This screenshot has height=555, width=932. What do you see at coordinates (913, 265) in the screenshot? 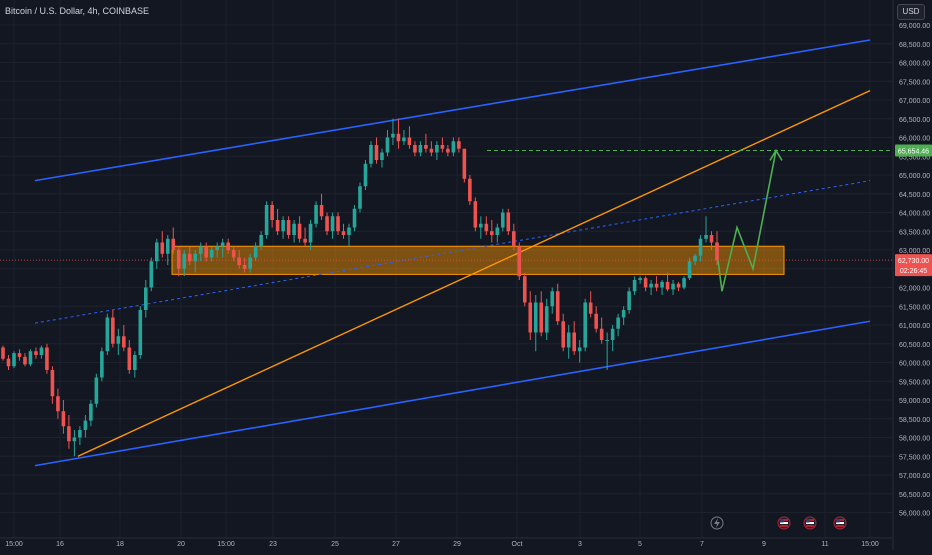
I see `last-price-badge` at bounding box center [913, 265].